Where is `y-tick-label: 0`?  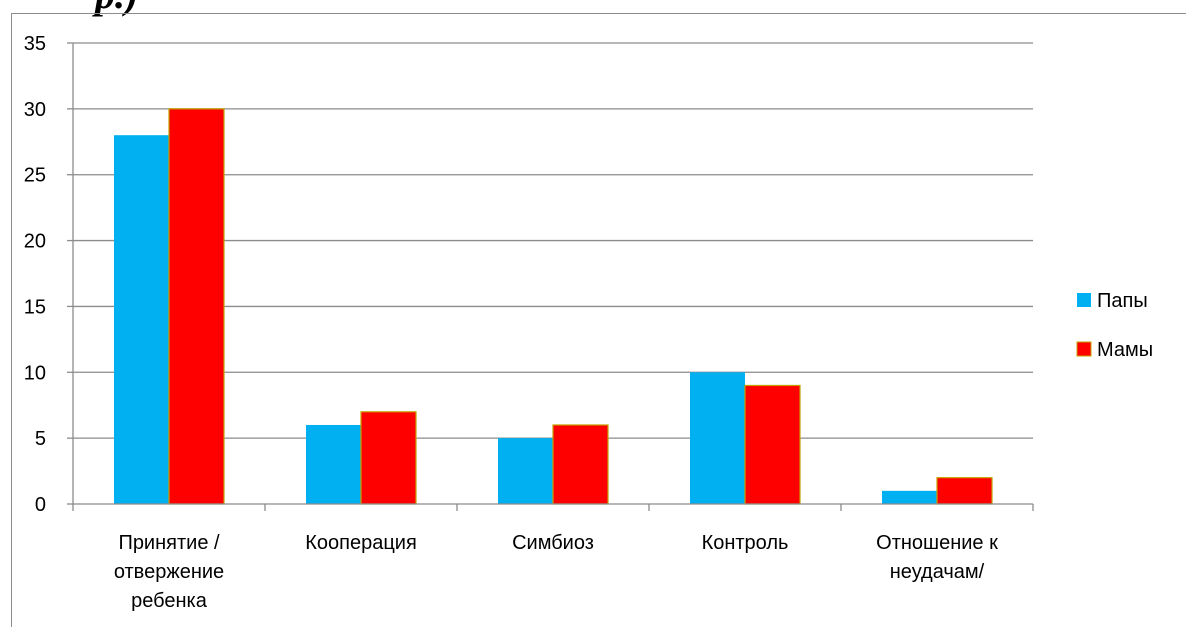
y-tick-label: 0 is located at coordinates (40, 505).